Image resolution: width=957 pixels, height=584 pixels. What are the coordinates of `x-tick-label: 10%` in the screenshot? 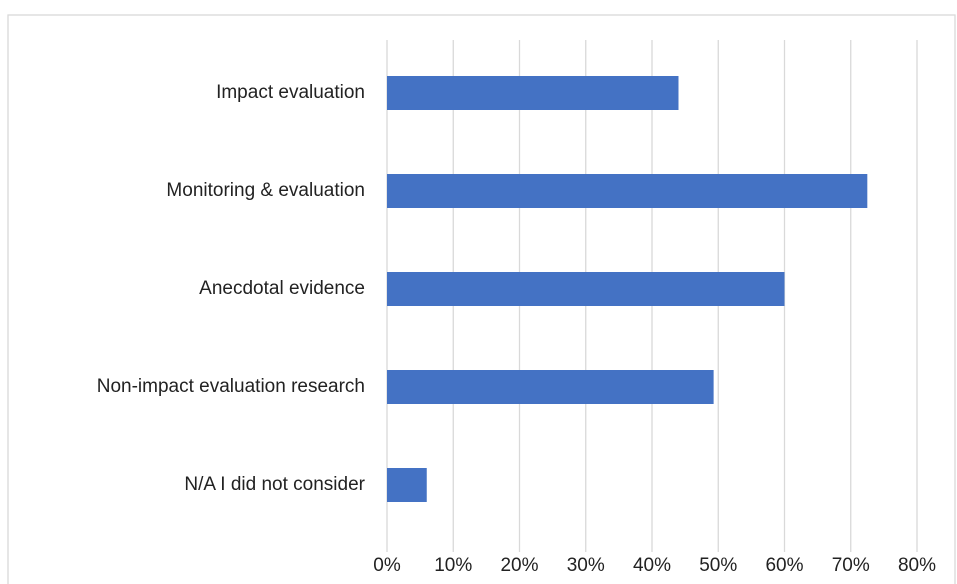 It's located at (453, 565).